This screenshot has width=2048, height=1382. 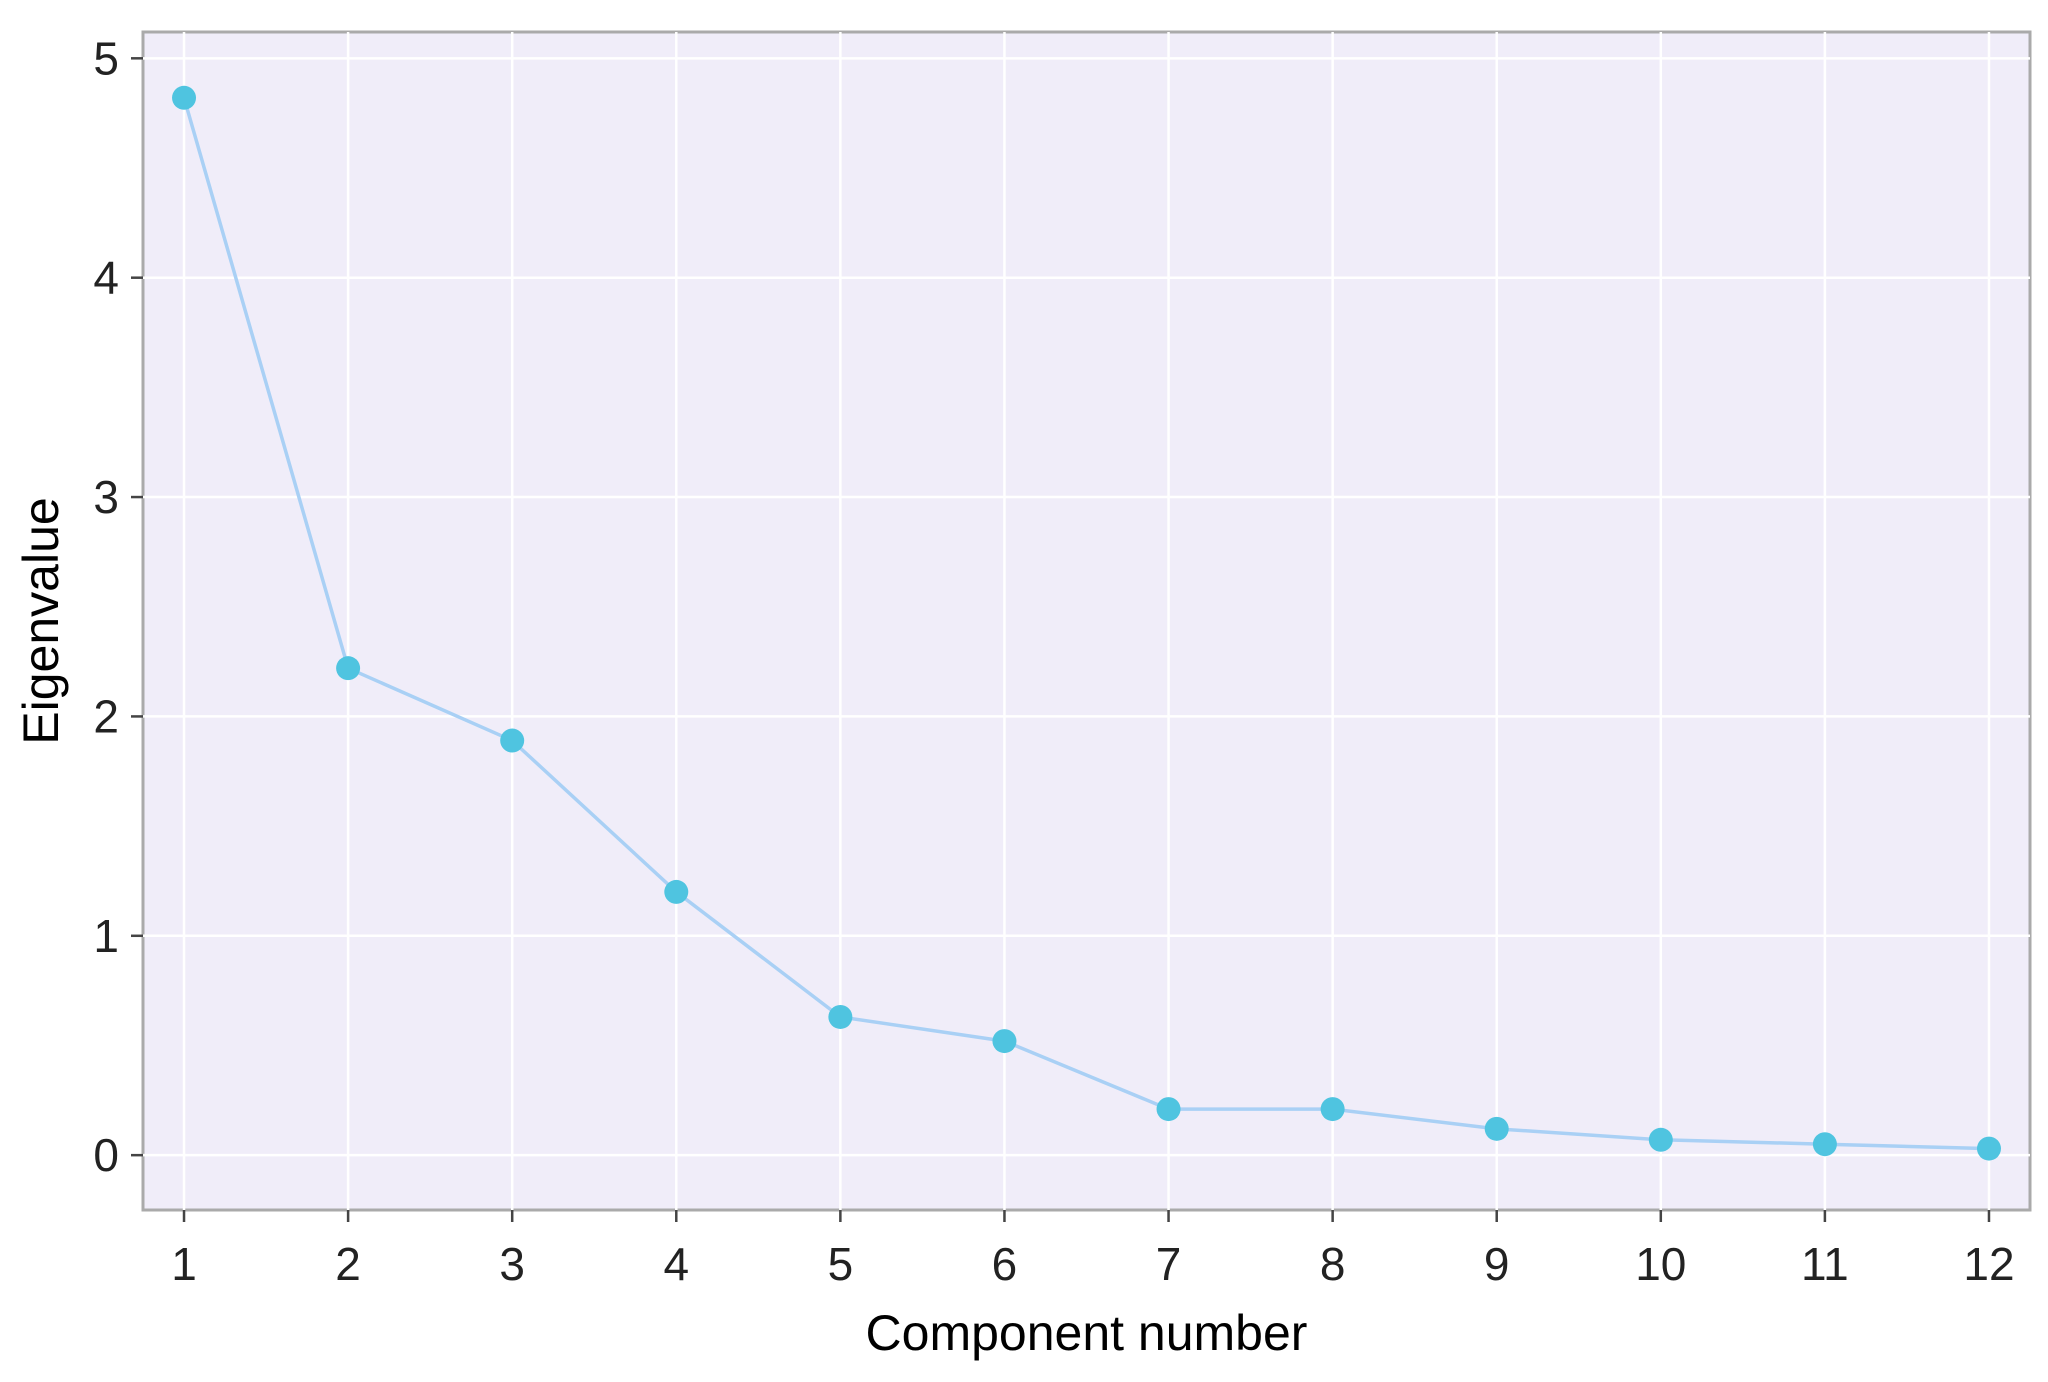 I want to click on x-tick-label: 8, so click(x=1333, y=1264).